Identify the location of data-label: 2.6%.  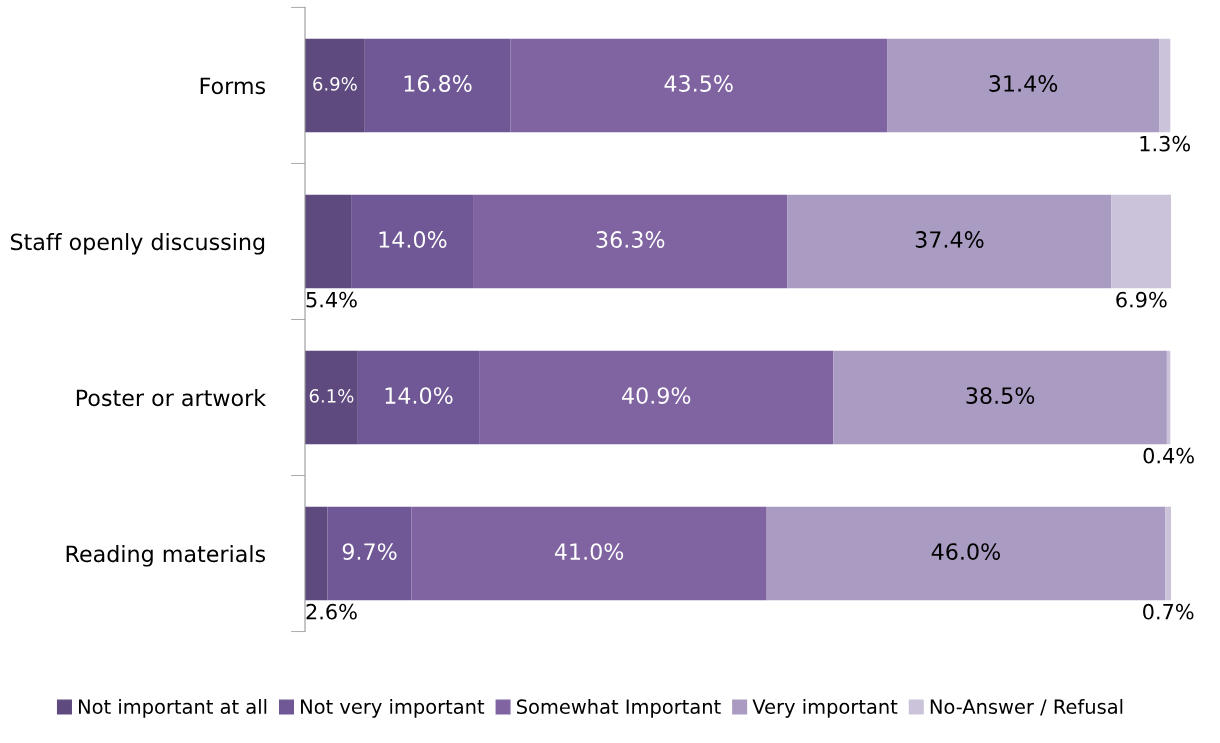
(331, 611).